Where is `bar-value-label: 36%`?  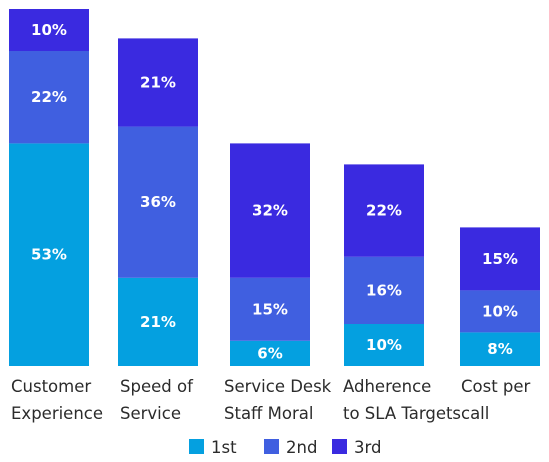 bar-value-label: 36% is located at coordinates (158, 202).